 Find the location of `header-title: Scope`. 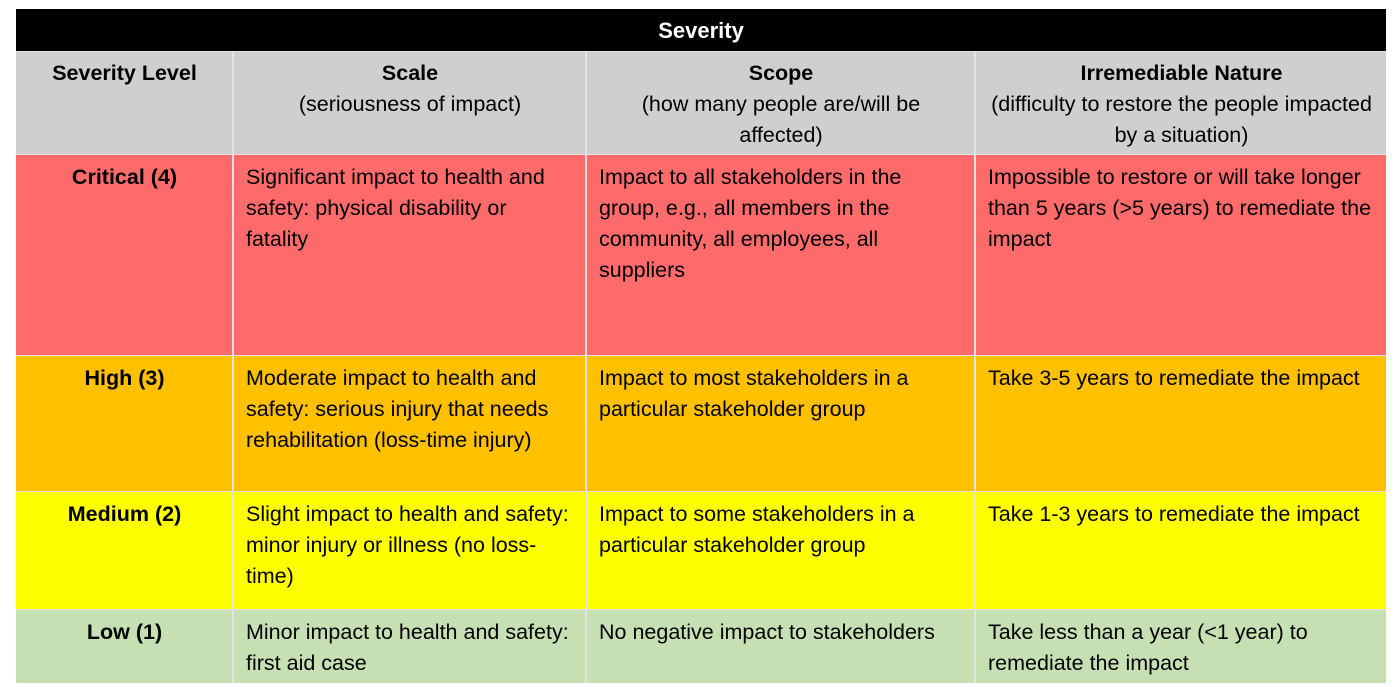

header-title: Scope is located at coordinates (781, 73).